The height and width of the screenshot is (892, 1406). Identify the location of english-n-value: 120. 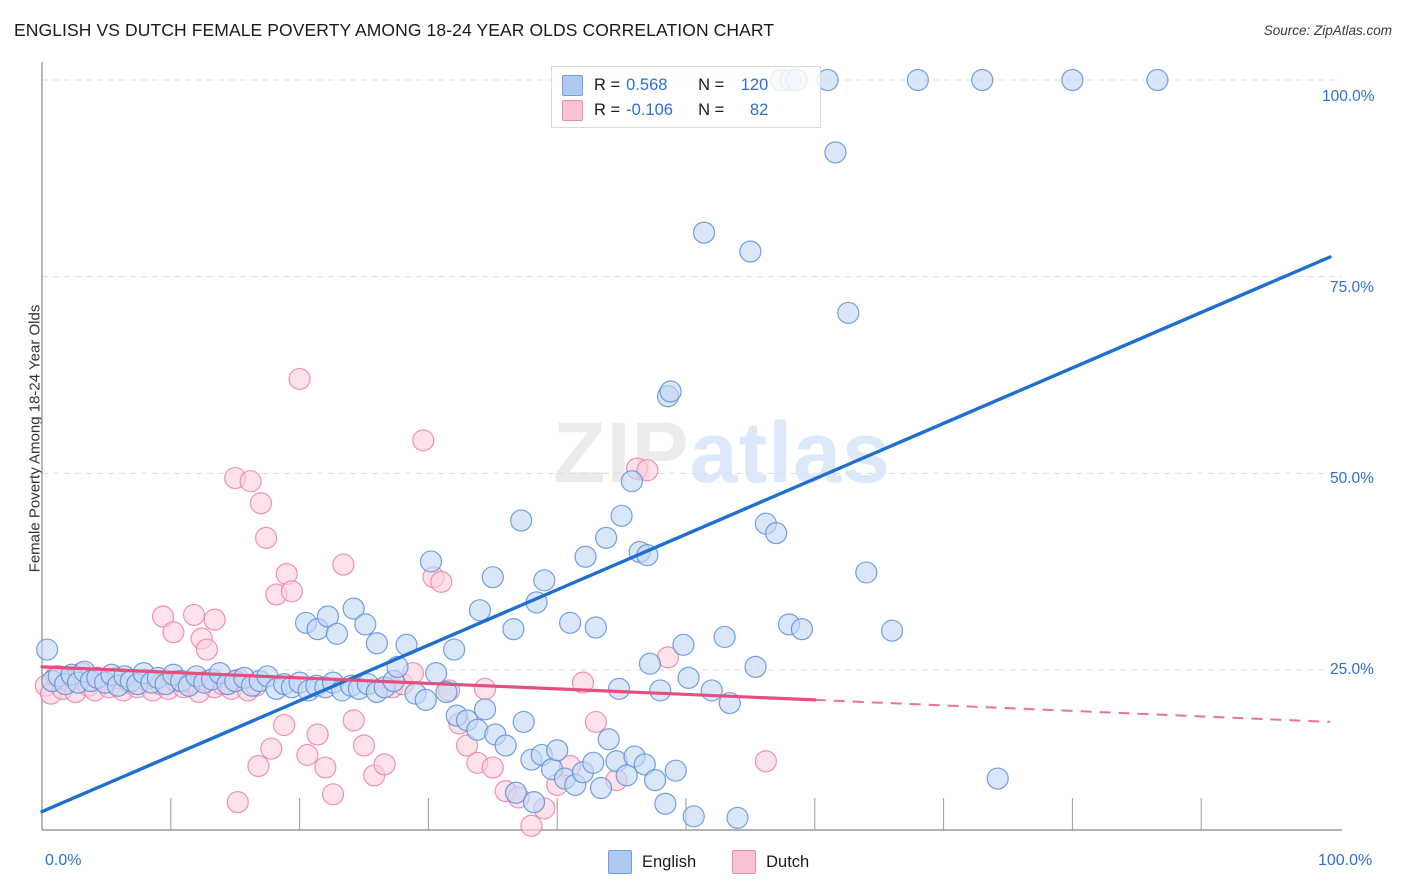
(754, 85).